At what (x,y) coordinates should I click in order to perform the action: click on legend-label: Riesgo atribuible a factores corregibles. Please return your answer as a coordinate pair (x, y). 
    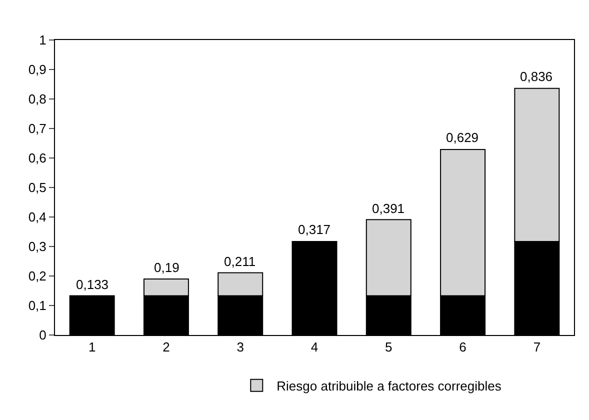
    Looking at the image, I should click on (389, 386).